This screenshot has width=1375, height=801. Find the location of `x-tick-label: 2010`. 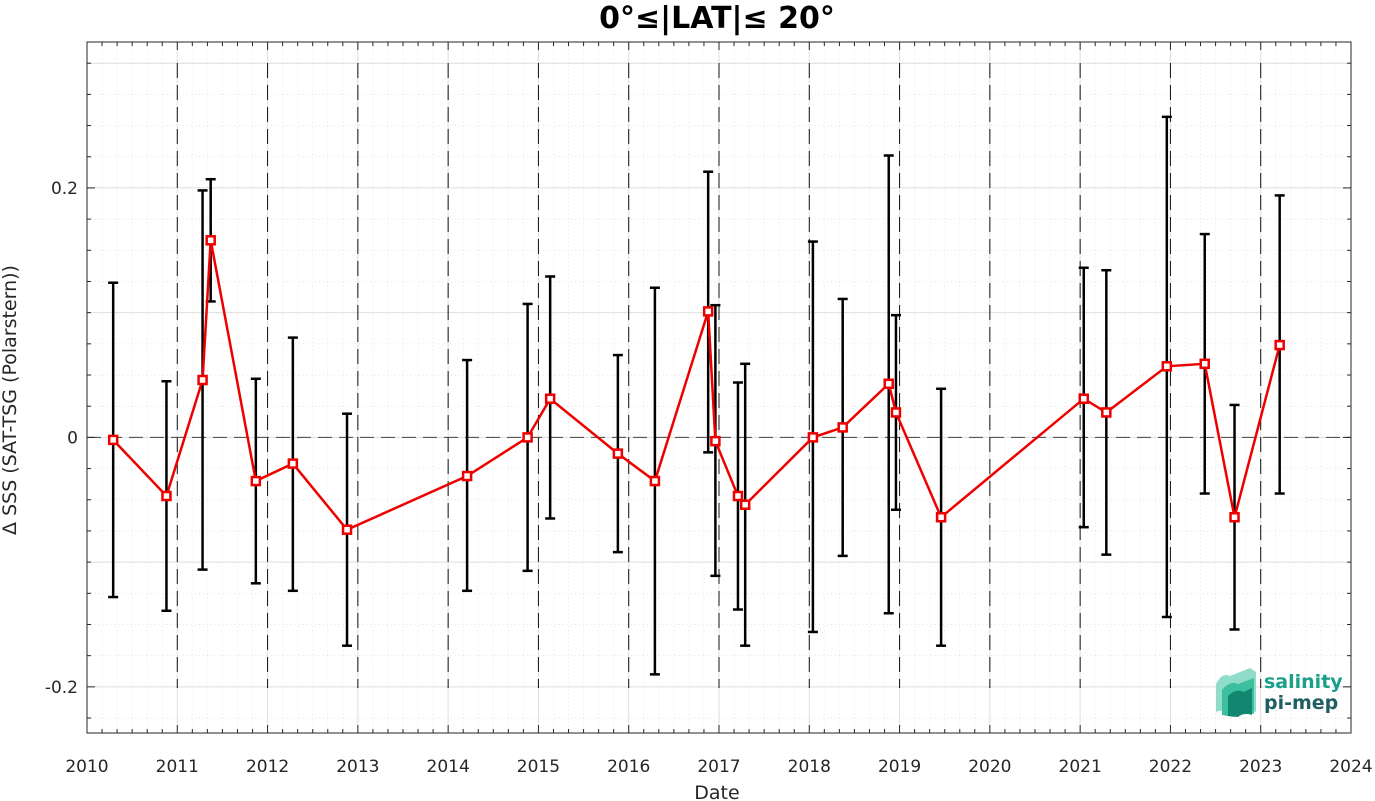

x-tick-label: 2010 is located at coordinates (86, 767).